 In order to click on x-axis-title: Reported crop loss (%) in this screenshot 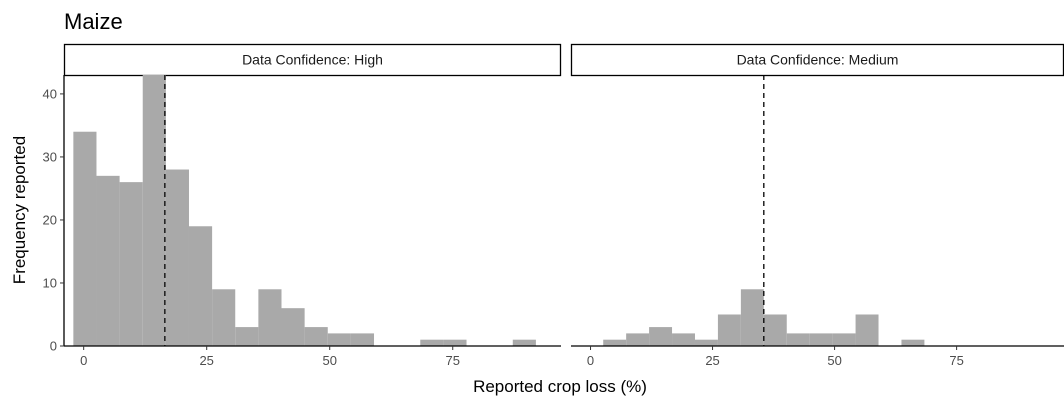, I will do `click(560, 386)`.